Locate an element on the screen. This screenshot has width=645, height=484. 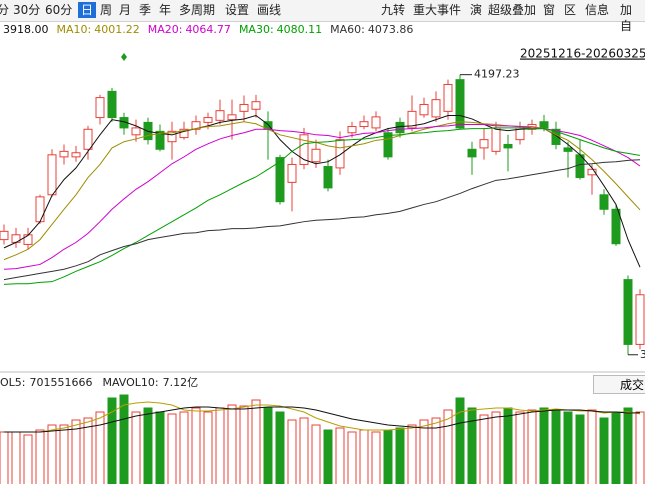
legend-value: 4073.86 is located at coordinates (391, 29).